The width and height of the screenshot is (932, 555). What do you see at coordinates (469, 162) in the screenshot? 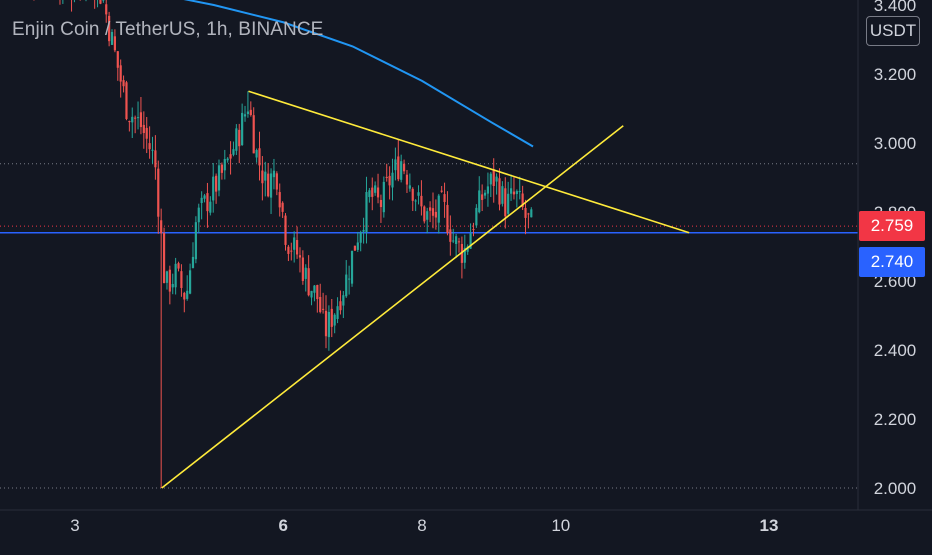
I see `descending-trendline` at bounding box center [469, 162].